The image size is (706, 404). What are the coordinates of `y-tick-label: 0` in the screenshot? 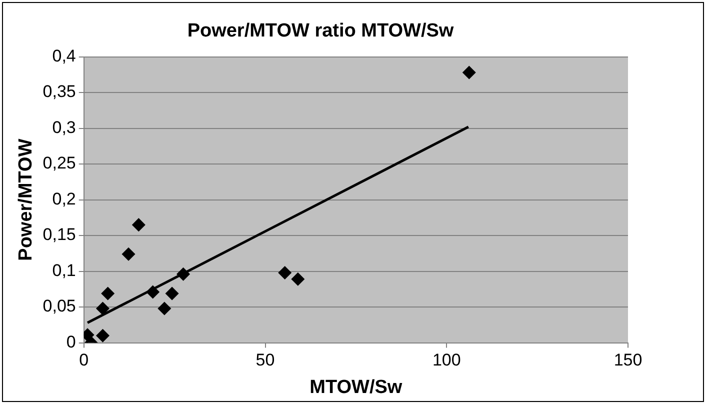 It's located at (71, 342).